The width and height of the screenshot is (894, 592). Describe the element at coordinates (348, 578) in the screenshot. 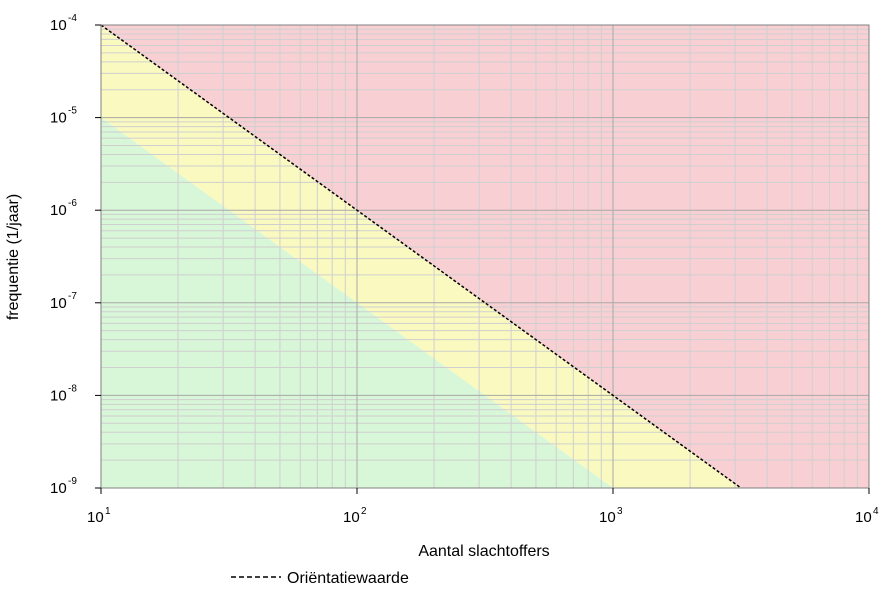

I see `legend-label: Oriëntatiewaarde` at that location.